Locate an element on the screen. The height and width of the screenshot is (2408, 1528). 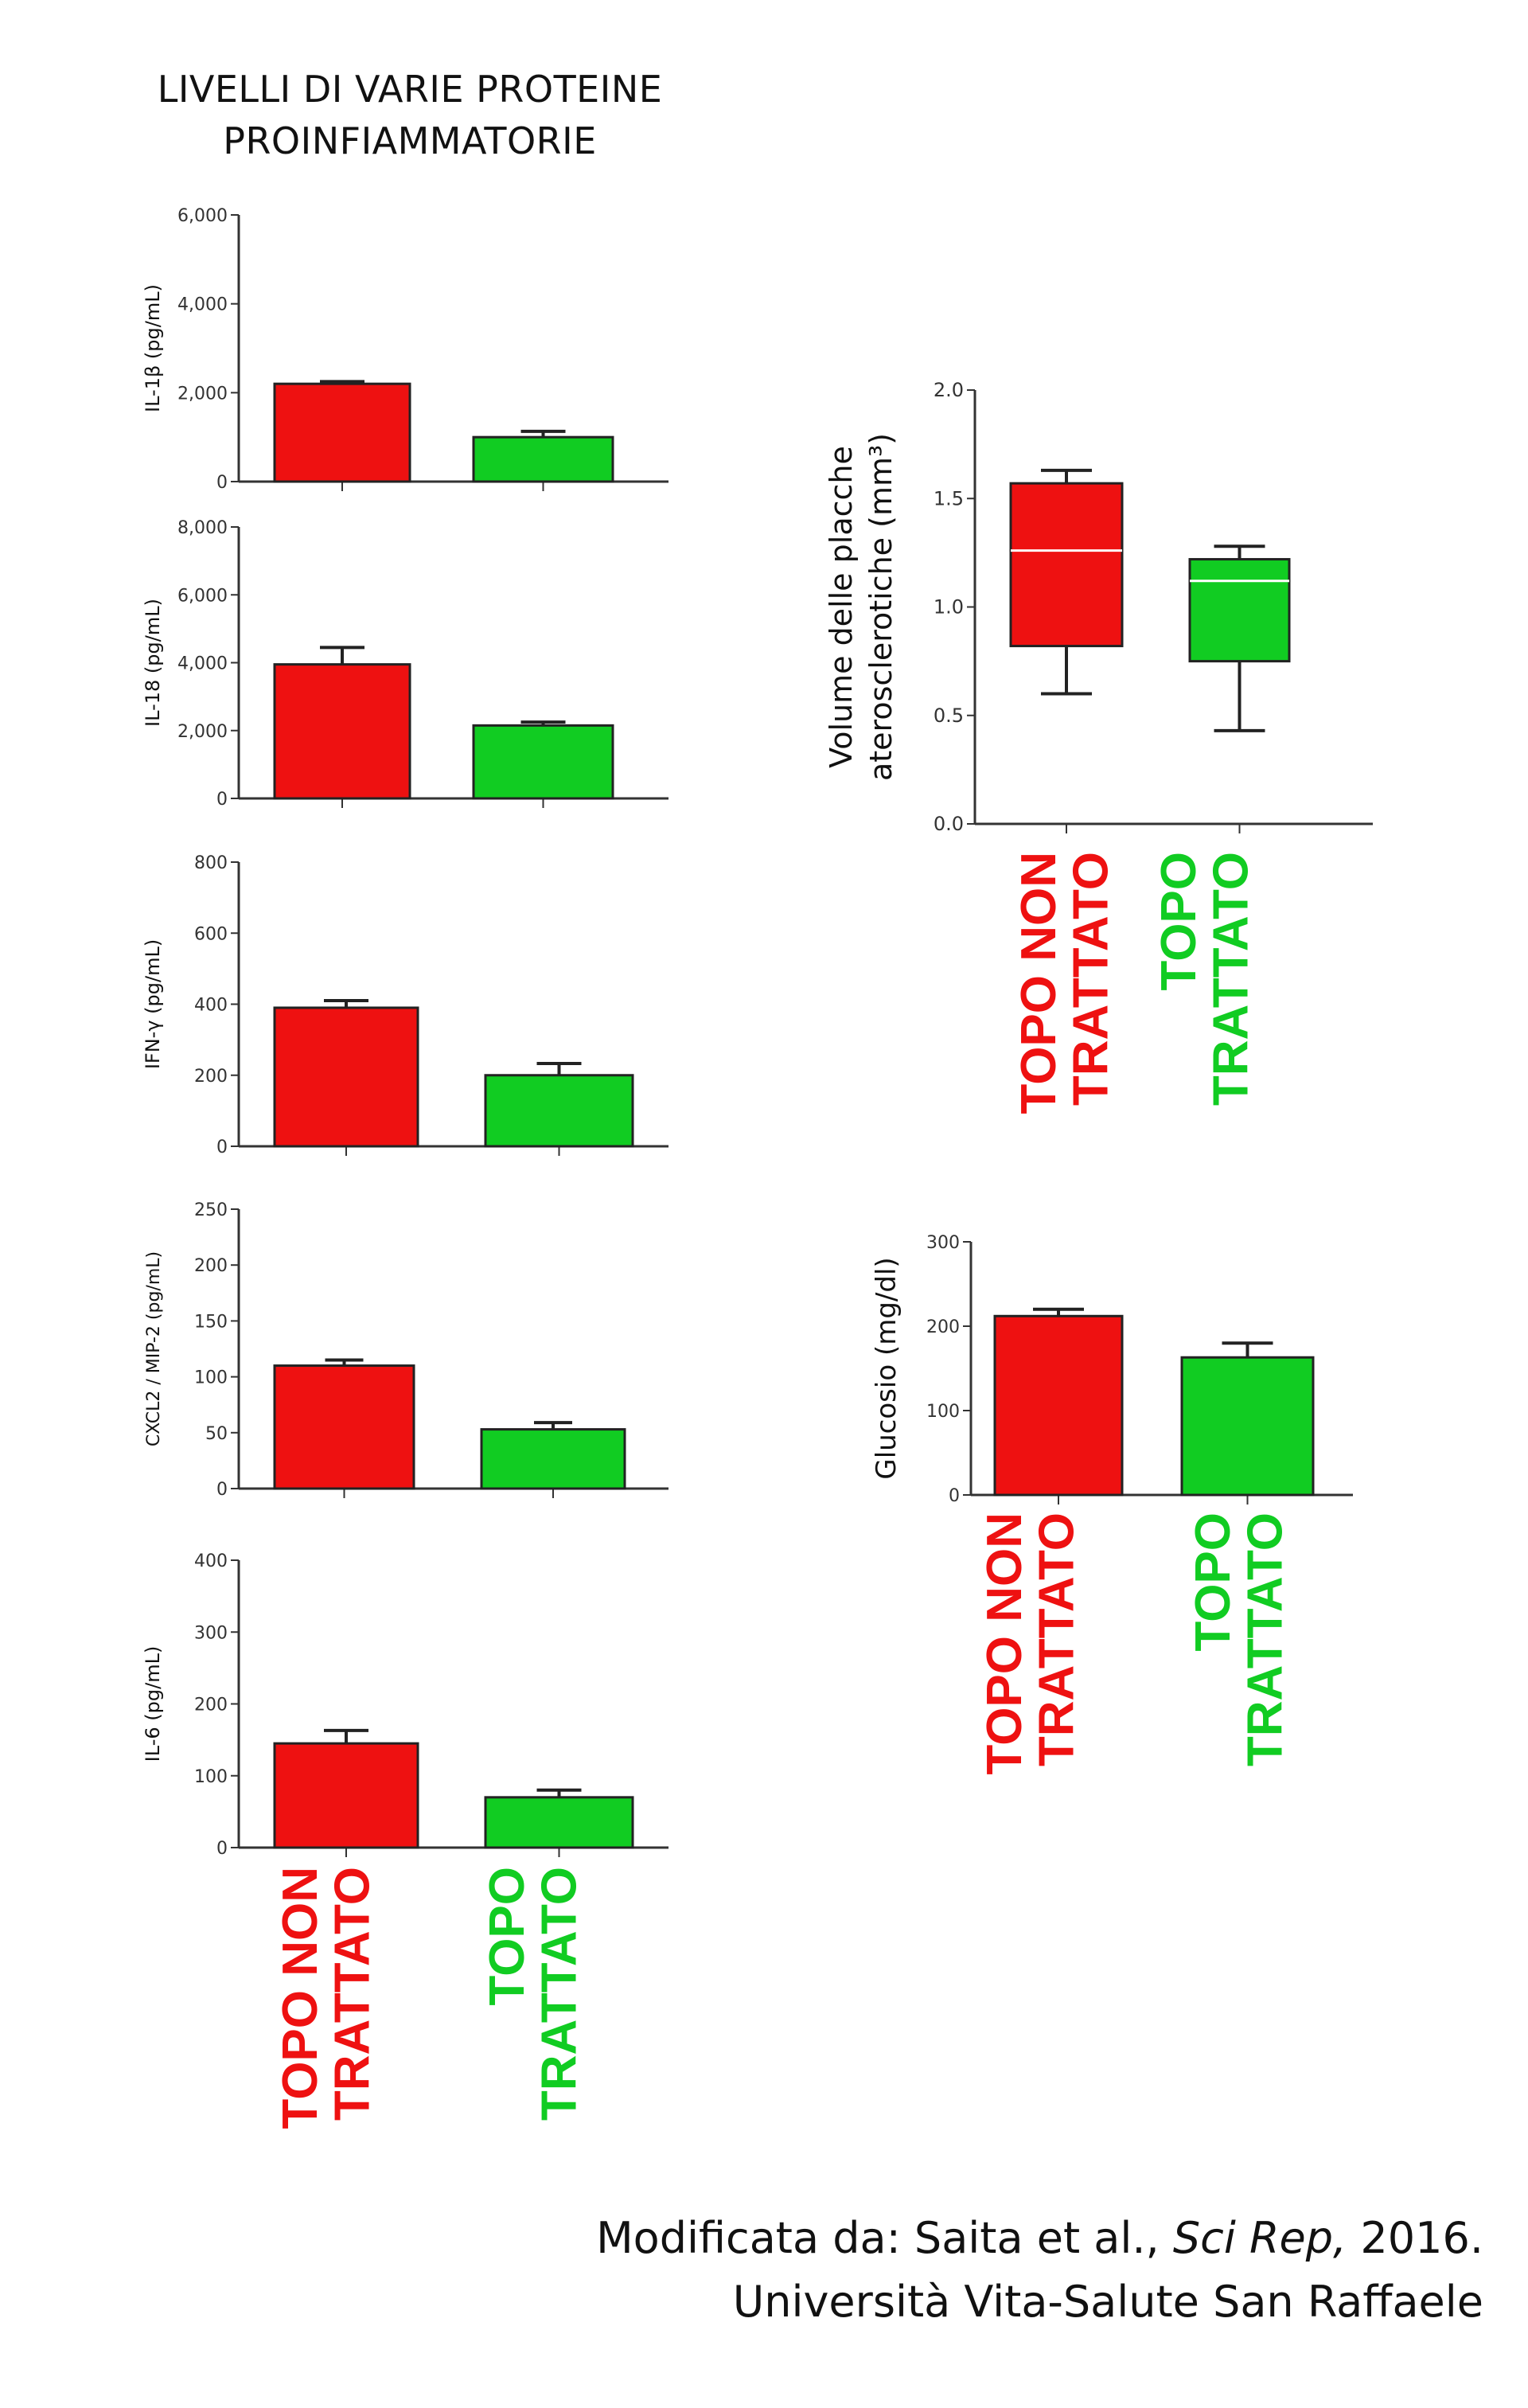
caption-year: 2016. is located at coordinates (1421, 2238).